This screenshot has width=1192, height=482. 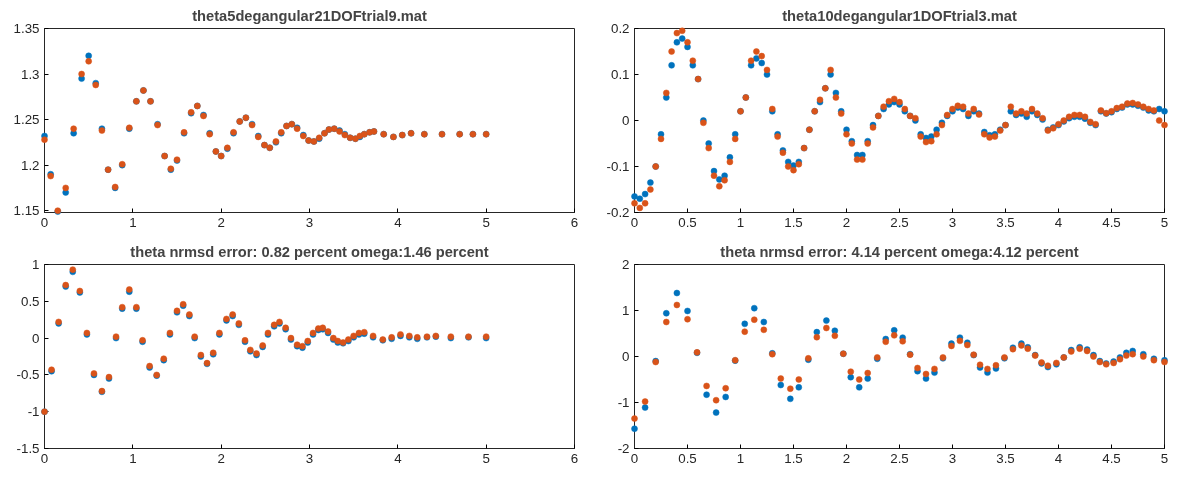 I want to click on y-tick-label: -0.1, so click(x=618, y=166).